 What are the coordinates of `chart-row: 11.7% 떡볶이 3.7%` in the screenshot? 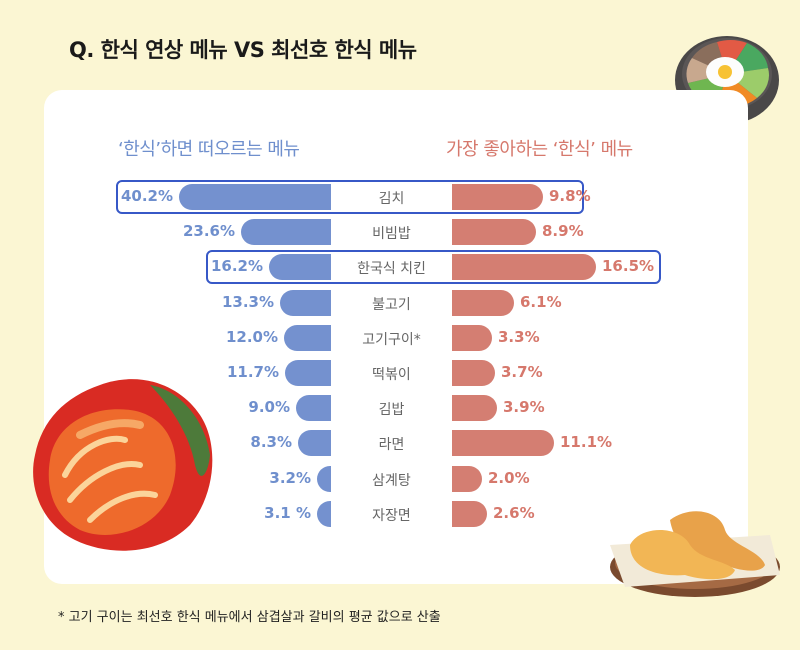 It's located at (400, 373).